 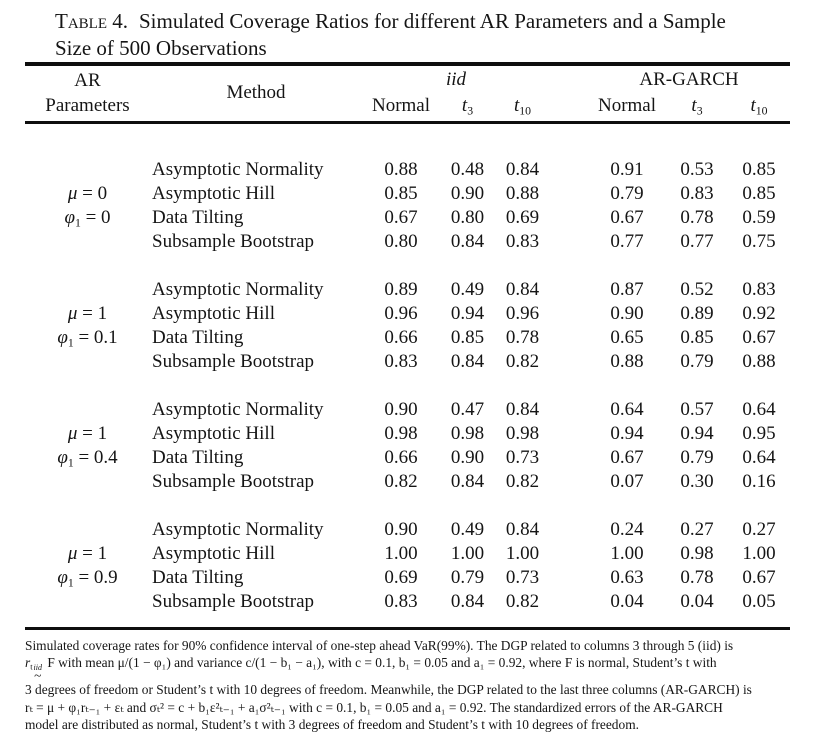 What do you see at coordinates (759, 481) in the screenshot?
I see `coverage-value-cell: 0.16` at bounding box center [759, 481].